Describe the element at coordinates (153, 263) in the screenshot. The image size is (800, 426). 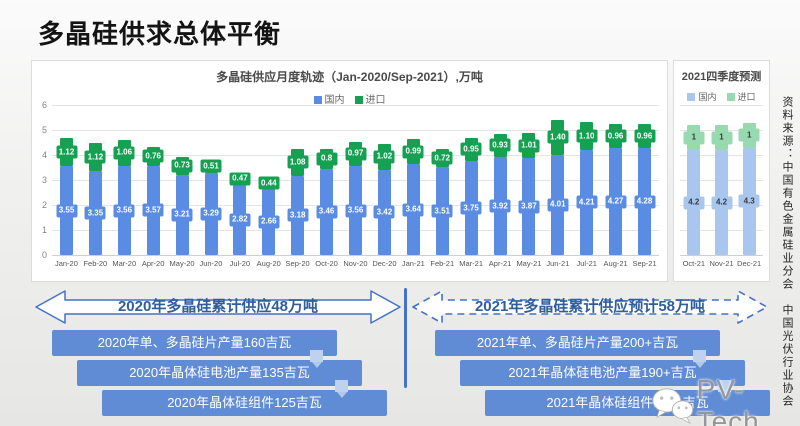
I see `x-tick: Apr-20` at that location.